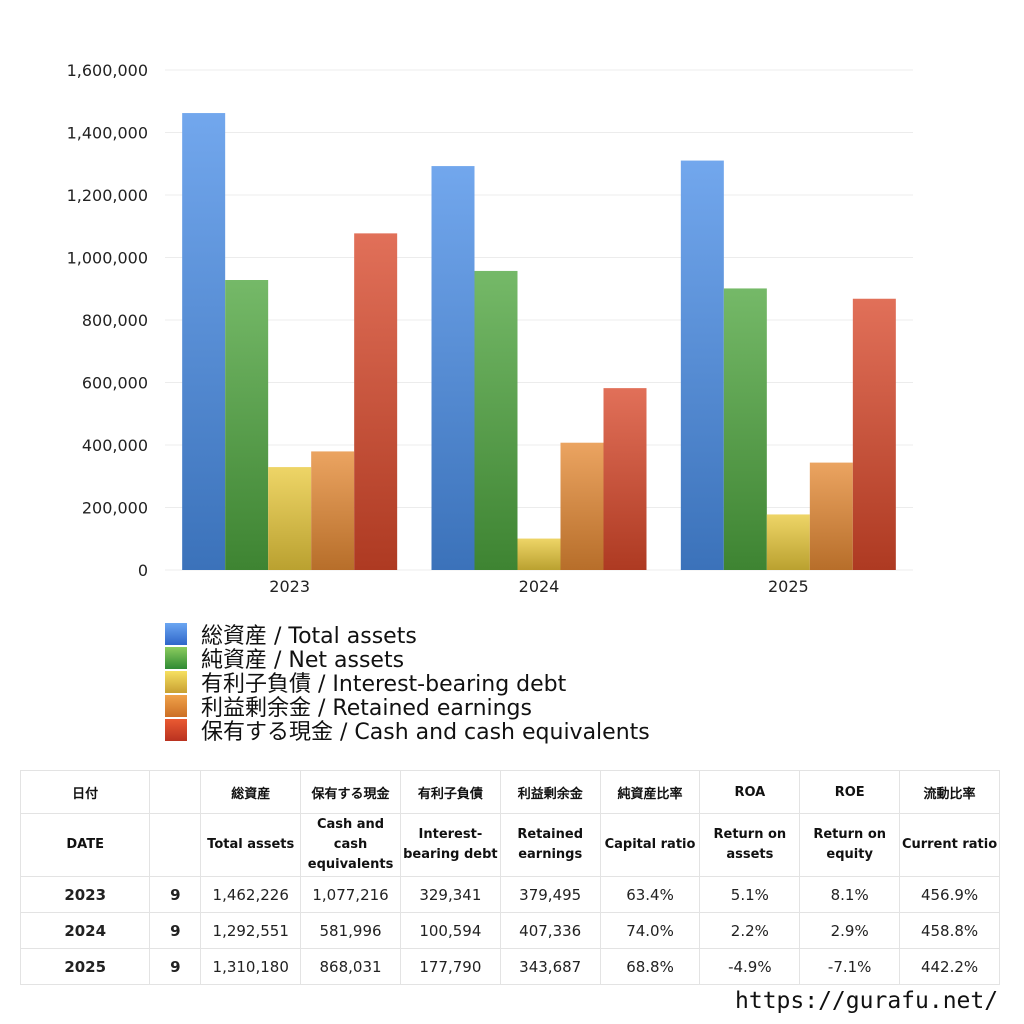 Image resolution: width=1024 pixels, height=1024 pixels. Describe the element at coordinates (850, 845) in the screenshot. I see `header-cell: Return on equity` at that location.